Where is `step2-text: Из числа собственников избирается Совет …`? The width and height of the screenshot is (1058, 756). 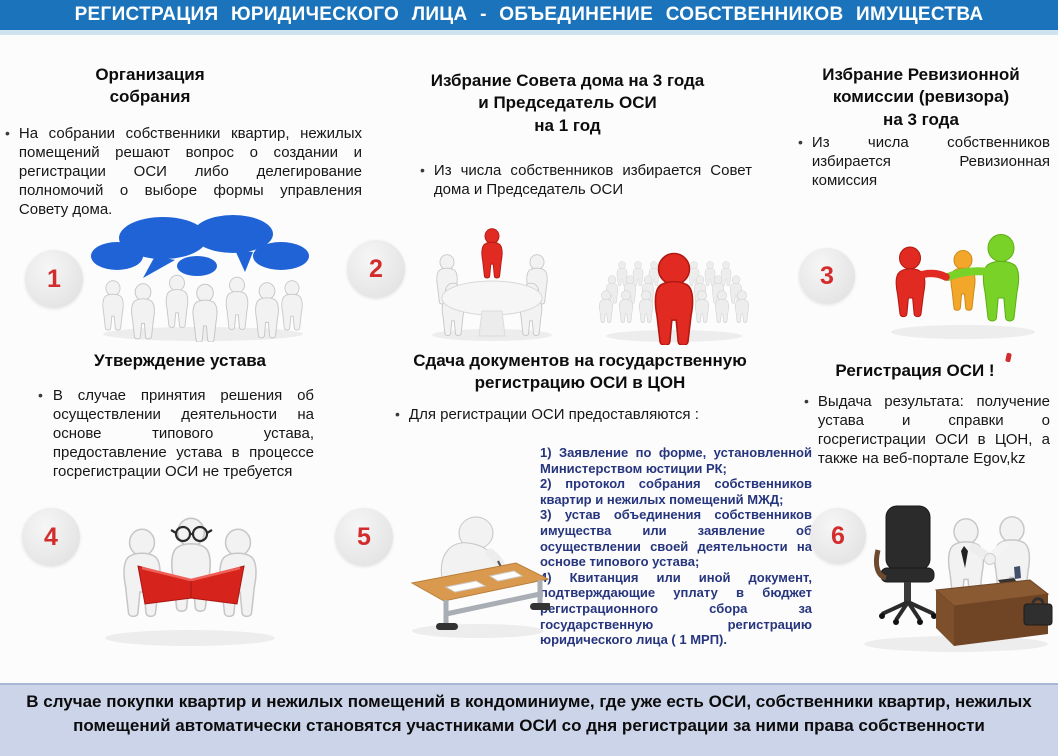 step2-text: Из числа собственников избирается Совет … is located at coordinates (592, 180).